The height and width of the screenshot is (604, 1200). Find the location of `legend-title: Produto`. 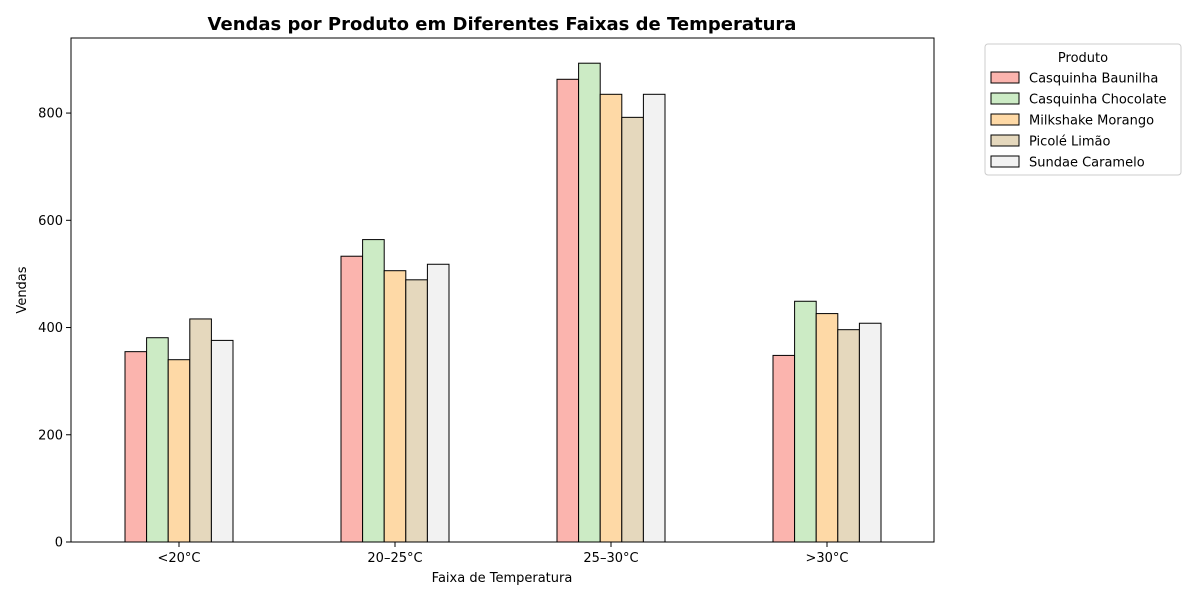

legend-title: Produto is located at coordinates (1083, 58).